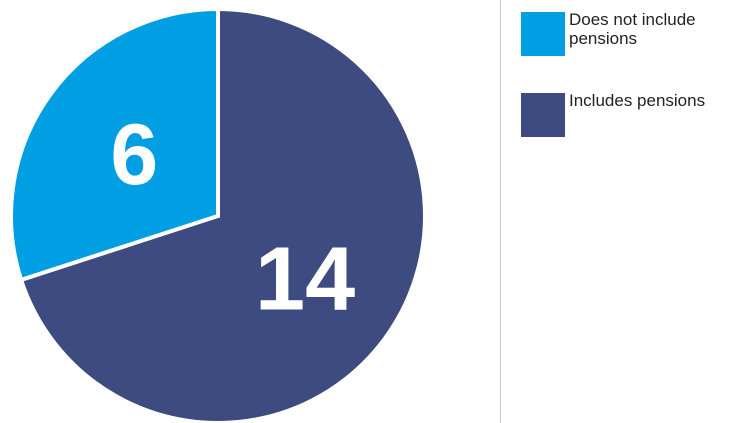 The width and height of the screenshot is (742, 423). What do you see at coordinates (500, 211) in the screenshot?
I see `legend-divider` at bounding box center [500, 211].